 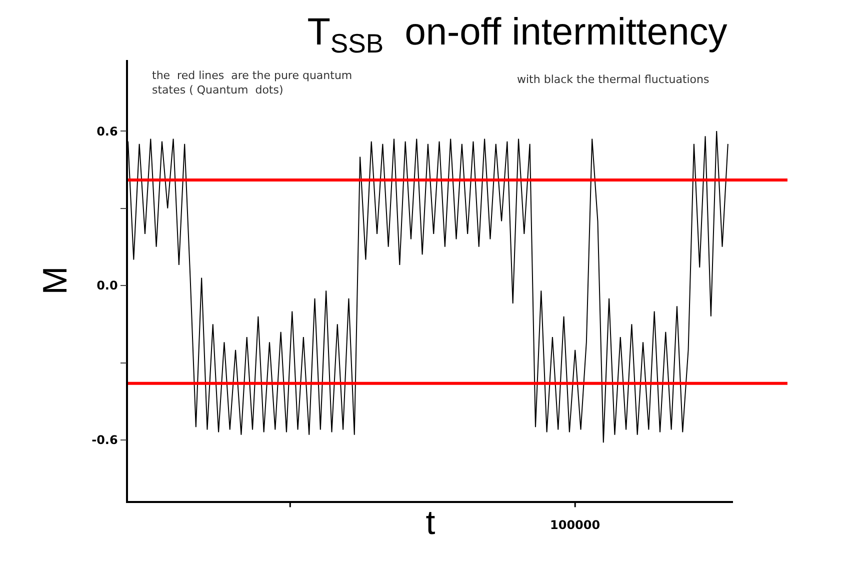 What do you see at coordinates (107, 131) in the screenshot?
I see `y-tick-label: 0.6` at bounding box center [107, 131].